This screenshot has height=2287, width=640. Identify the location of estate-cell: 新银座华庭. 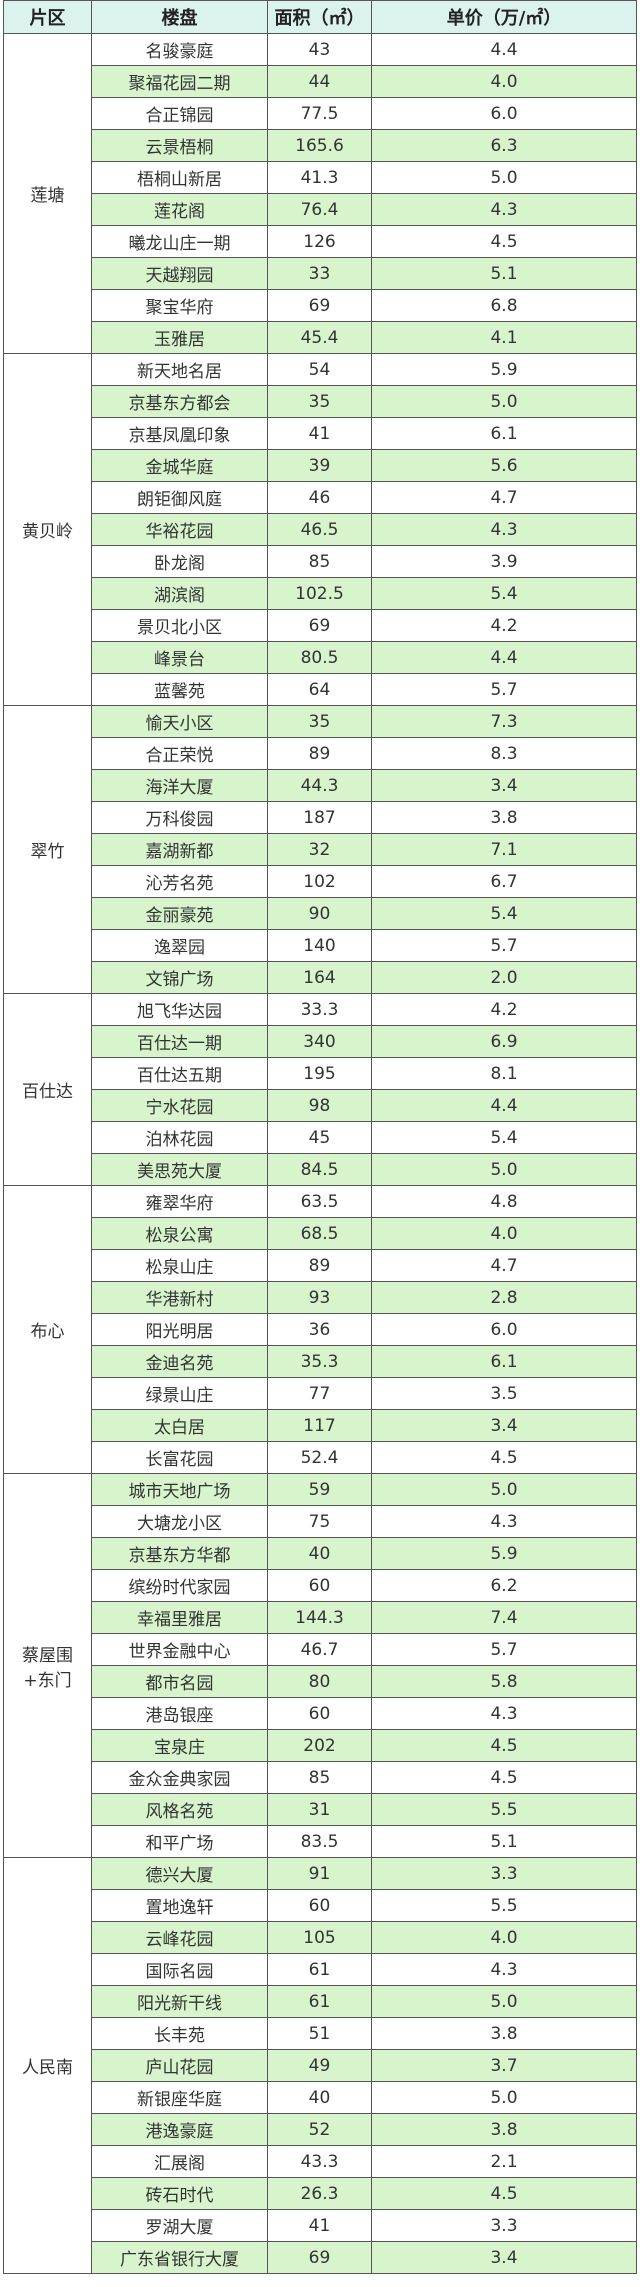
(179, 2097).